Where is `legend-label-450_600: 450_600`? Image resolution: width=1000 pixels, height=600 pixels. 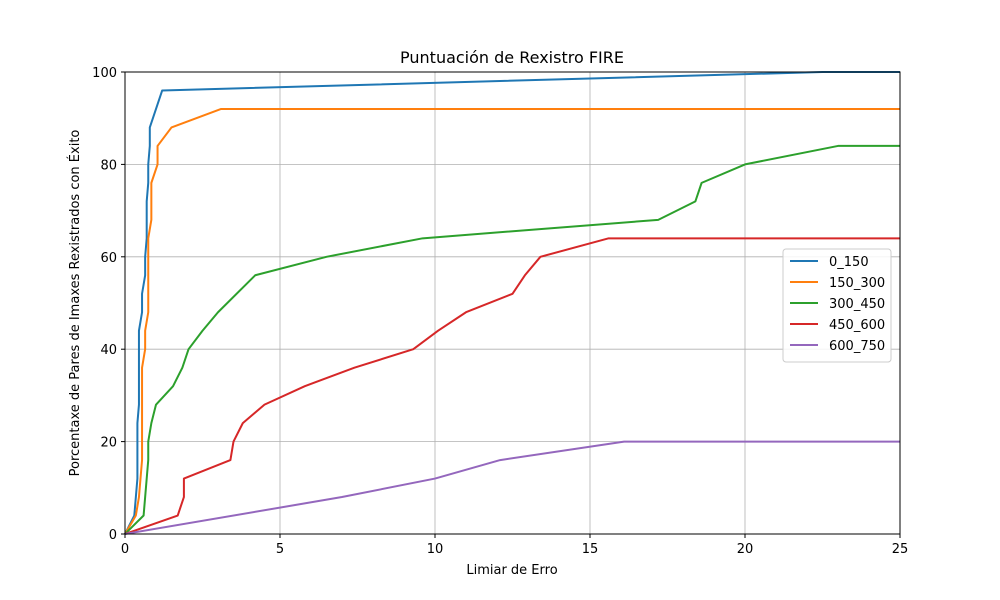
legend-label-450_600: 450_600 is located at coordinates (857, 325).